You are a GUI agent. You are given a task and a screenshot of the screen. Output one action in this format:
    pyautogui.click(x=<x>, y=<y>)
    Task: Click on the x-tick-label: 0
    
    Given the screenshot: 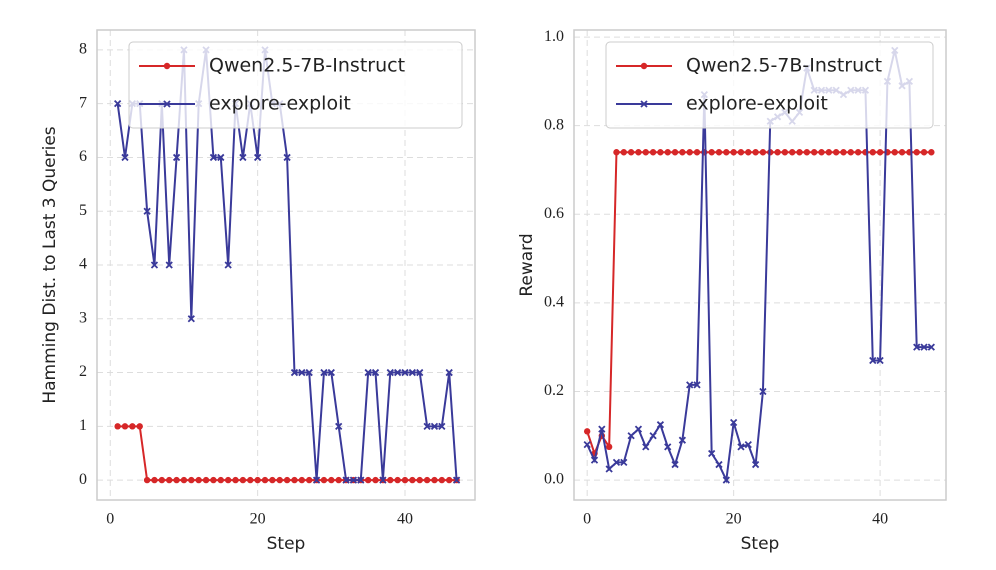 What is the action you would take?
    pyautogui.click(x=587, y=519)
    